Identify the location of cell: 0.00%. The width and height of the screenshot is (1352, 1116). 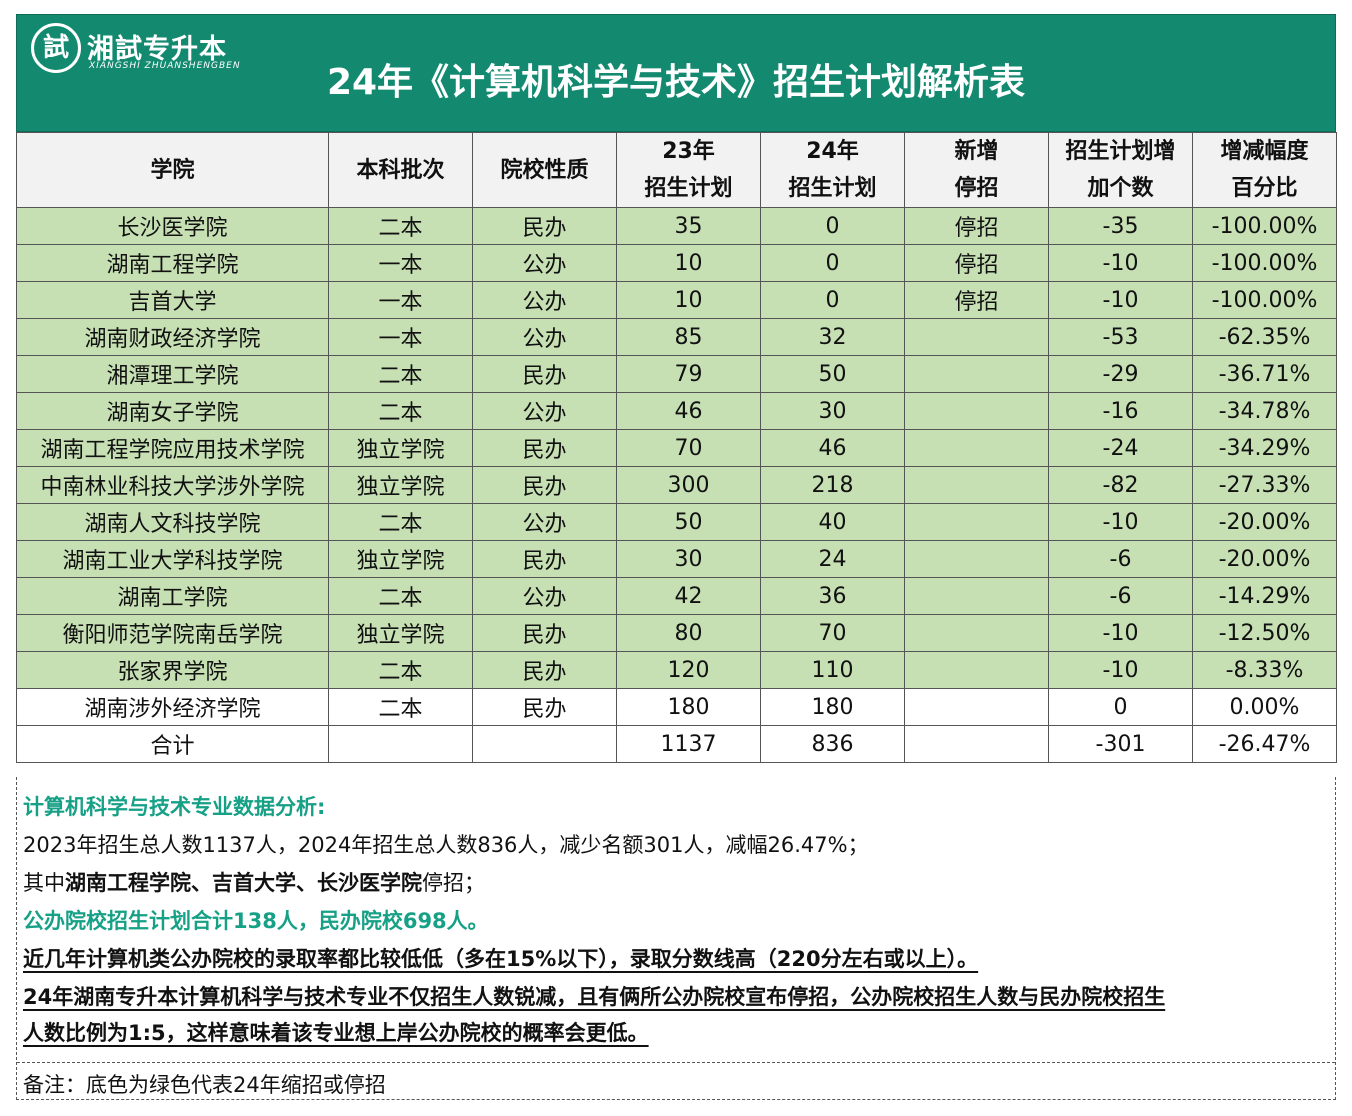
(1264, 707).